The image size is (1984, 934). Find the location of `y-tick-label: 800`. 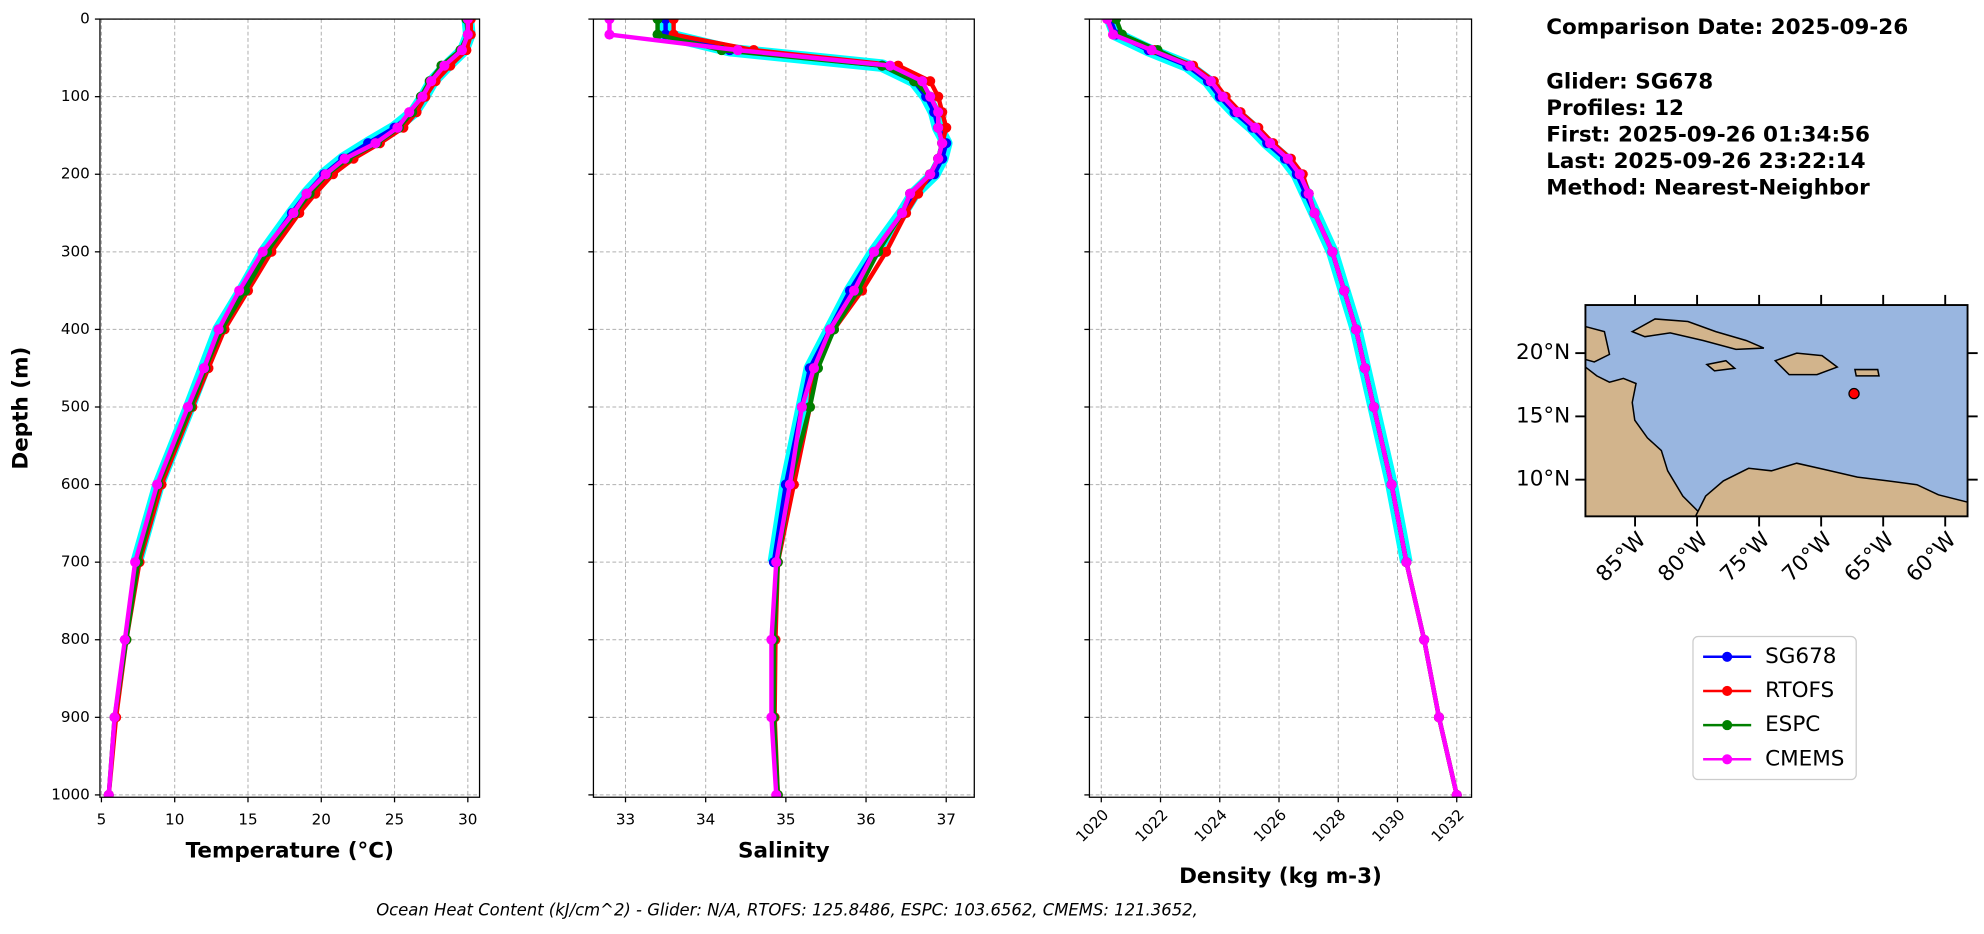

y-tick-label: 800 is located at coordinates (75, 639).